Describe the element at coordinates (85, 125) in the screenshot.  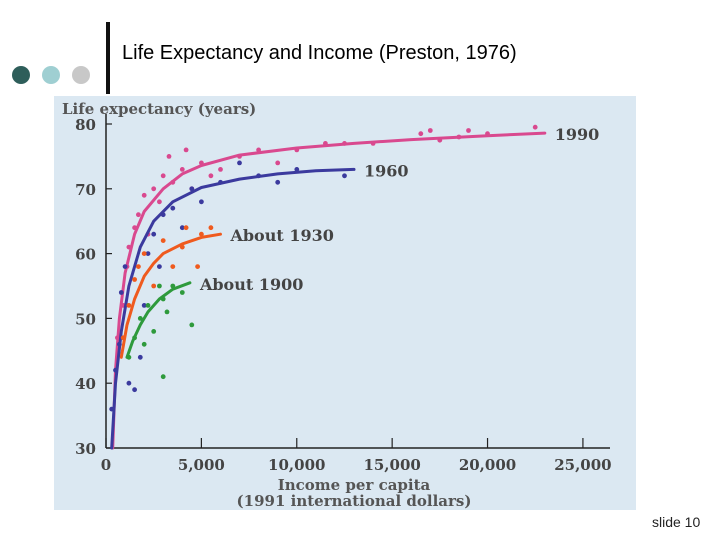
I see `y-tick-label: 80` at that location.